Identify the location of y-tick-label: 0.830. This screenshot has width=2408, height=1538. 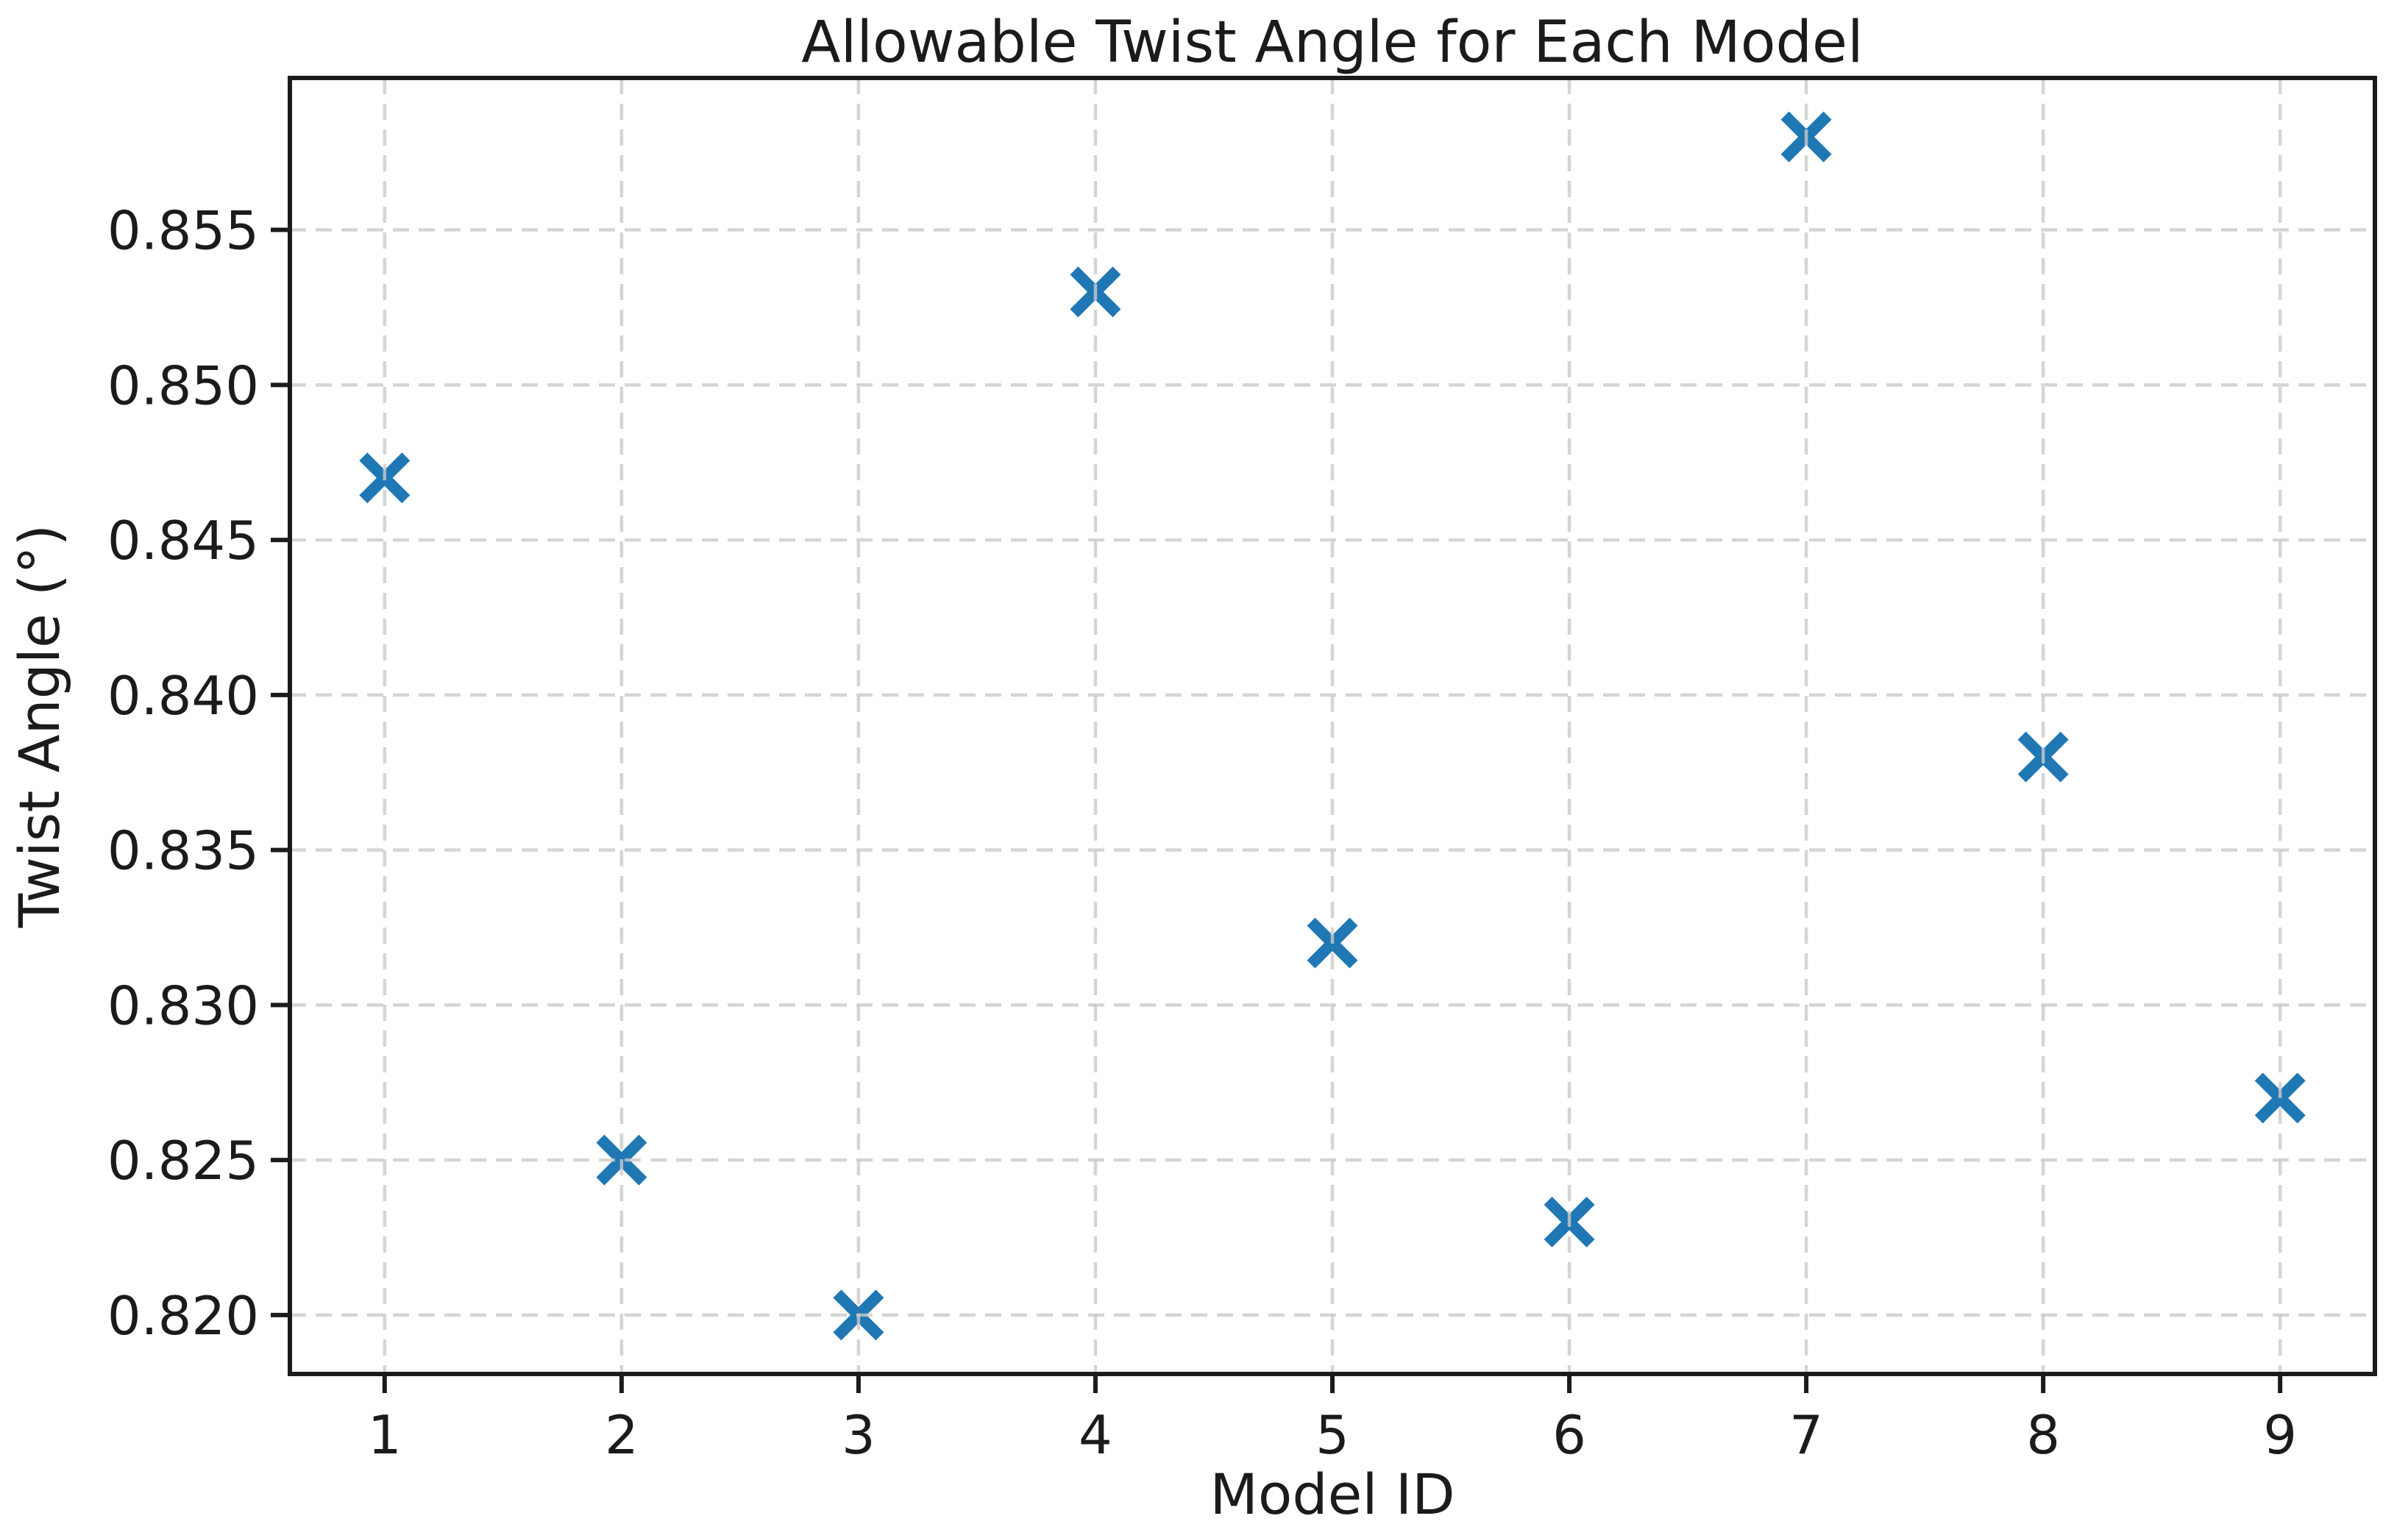
(183, 1005).